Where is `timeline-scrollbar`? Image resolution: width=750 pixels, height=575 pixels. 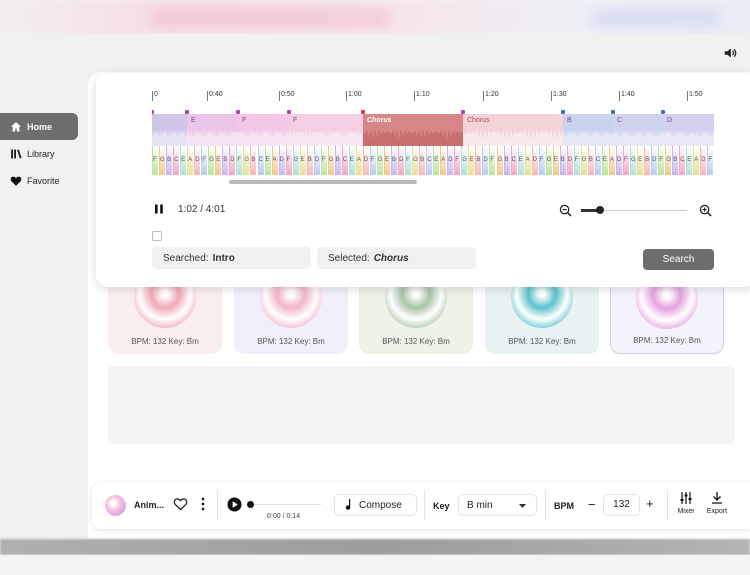
timeline-scrollbar is located at coordinates (323, 182).